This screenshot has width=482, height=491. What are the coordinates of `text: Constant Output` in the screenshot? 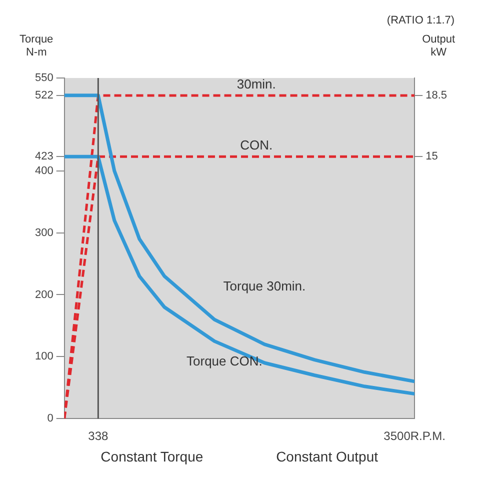 It's located at (327, 456).